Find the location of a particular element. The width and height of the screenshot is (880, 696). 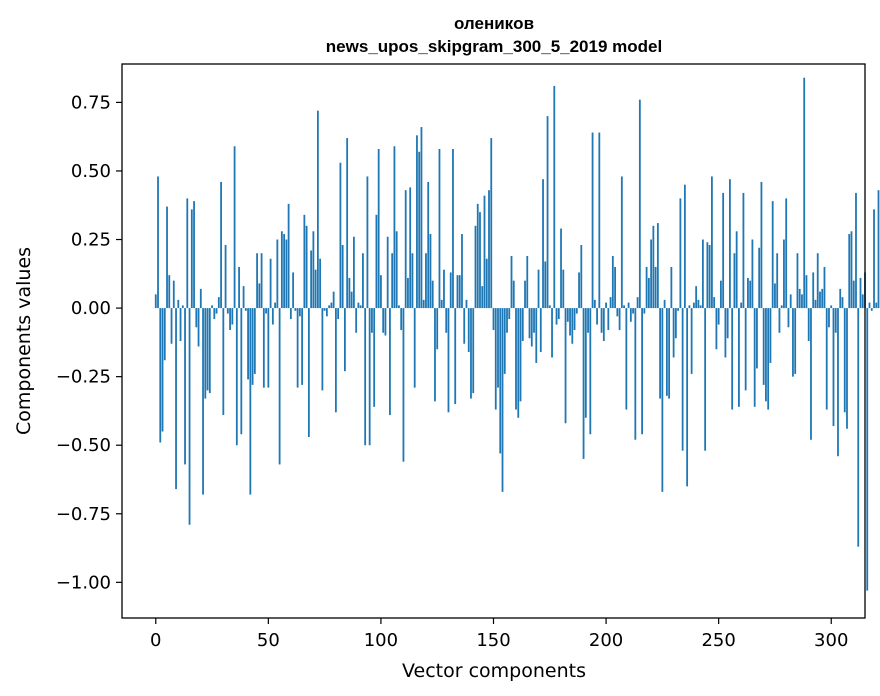

y-tick-label: 0.75 is located at coordinates (91, 102).